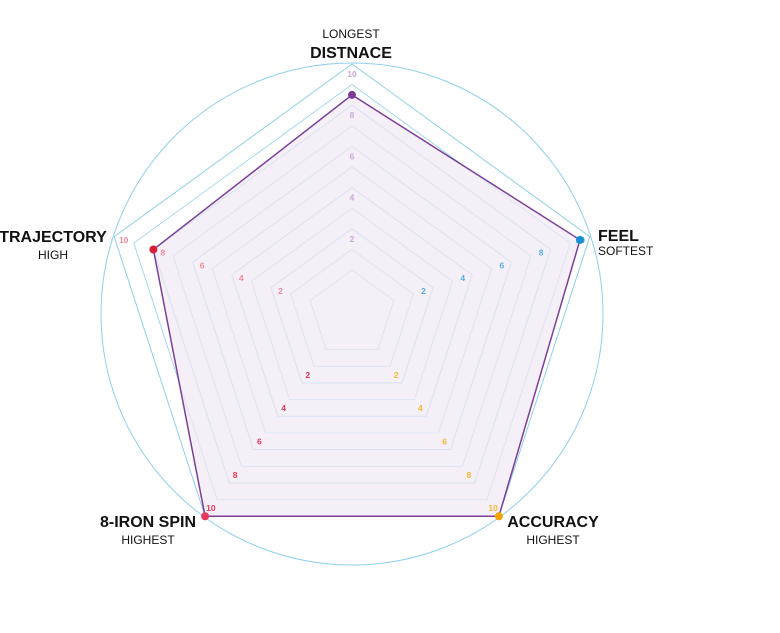 This screenshot has height=633, width=780. I want to click on axis-title-accuracy: ACCURACY, so click(553, 522).